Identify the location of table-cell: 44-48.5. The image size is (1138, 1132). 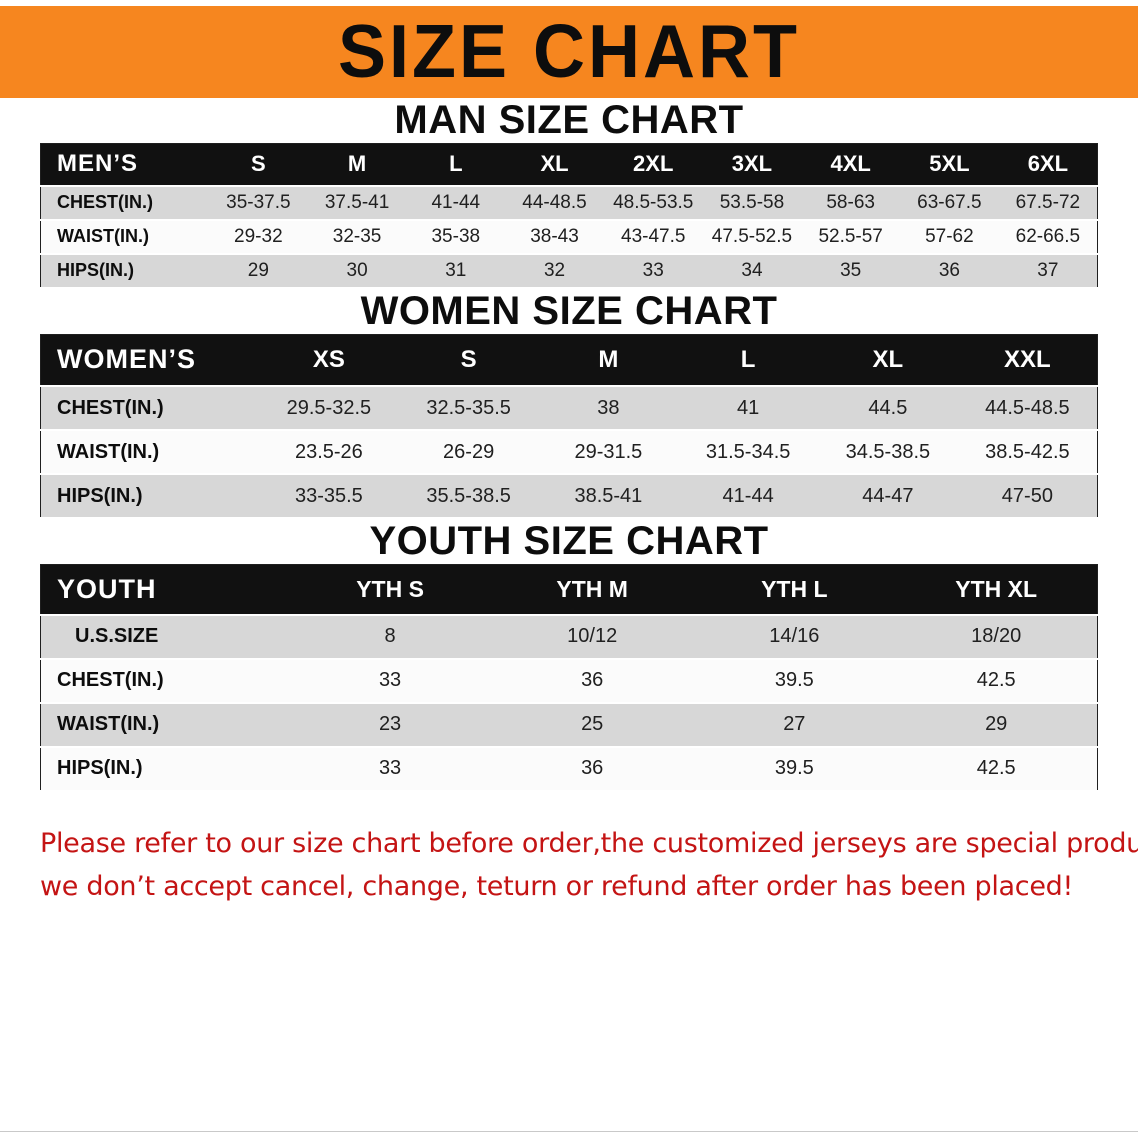
(554, 202).